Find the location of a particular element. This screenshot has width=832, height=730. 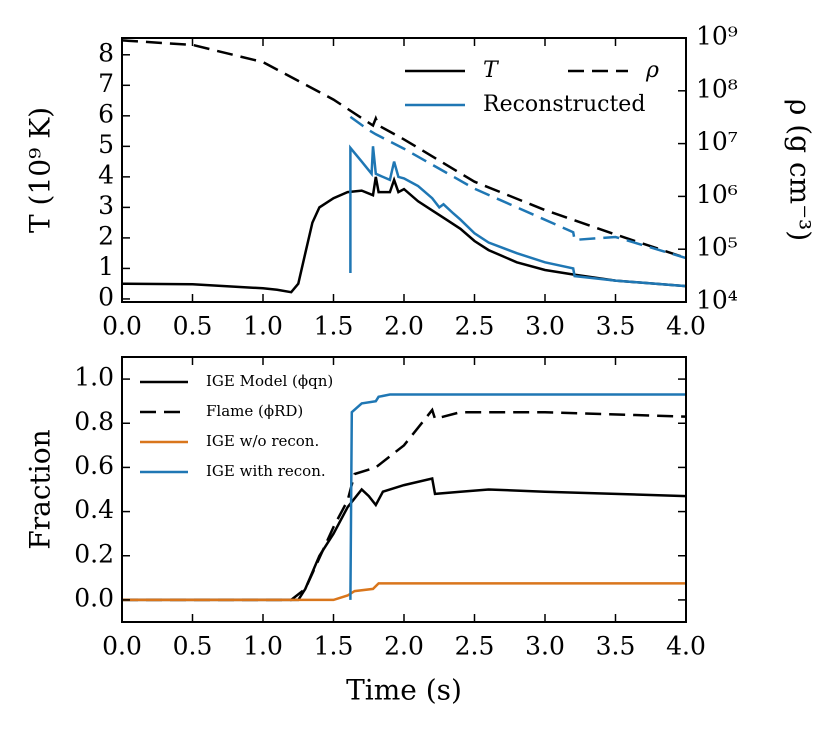

y-tick-label: 7 is located at coordinates (106, 83).